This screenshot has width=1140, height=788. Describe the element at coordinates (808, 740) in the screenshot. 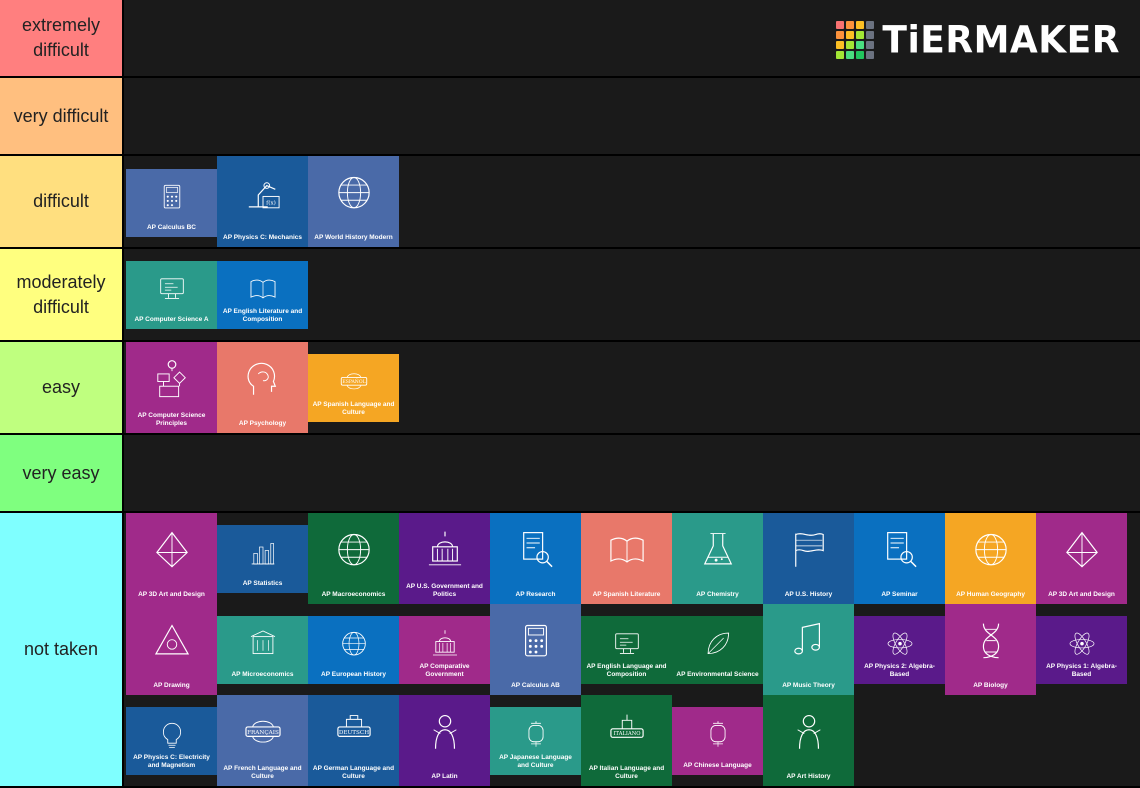

I see `course-tile: AP Art History` at that location.